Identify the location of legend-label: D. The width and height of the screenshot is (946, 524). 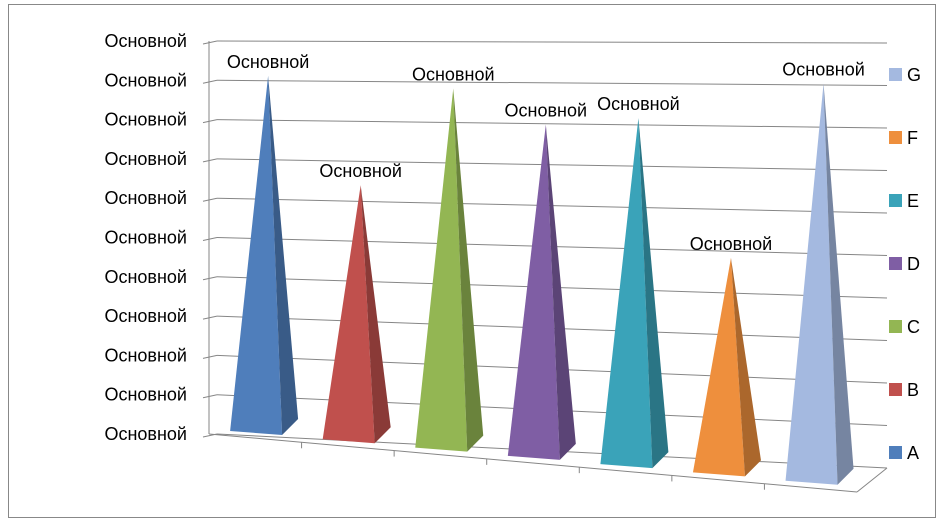
(913, 264).